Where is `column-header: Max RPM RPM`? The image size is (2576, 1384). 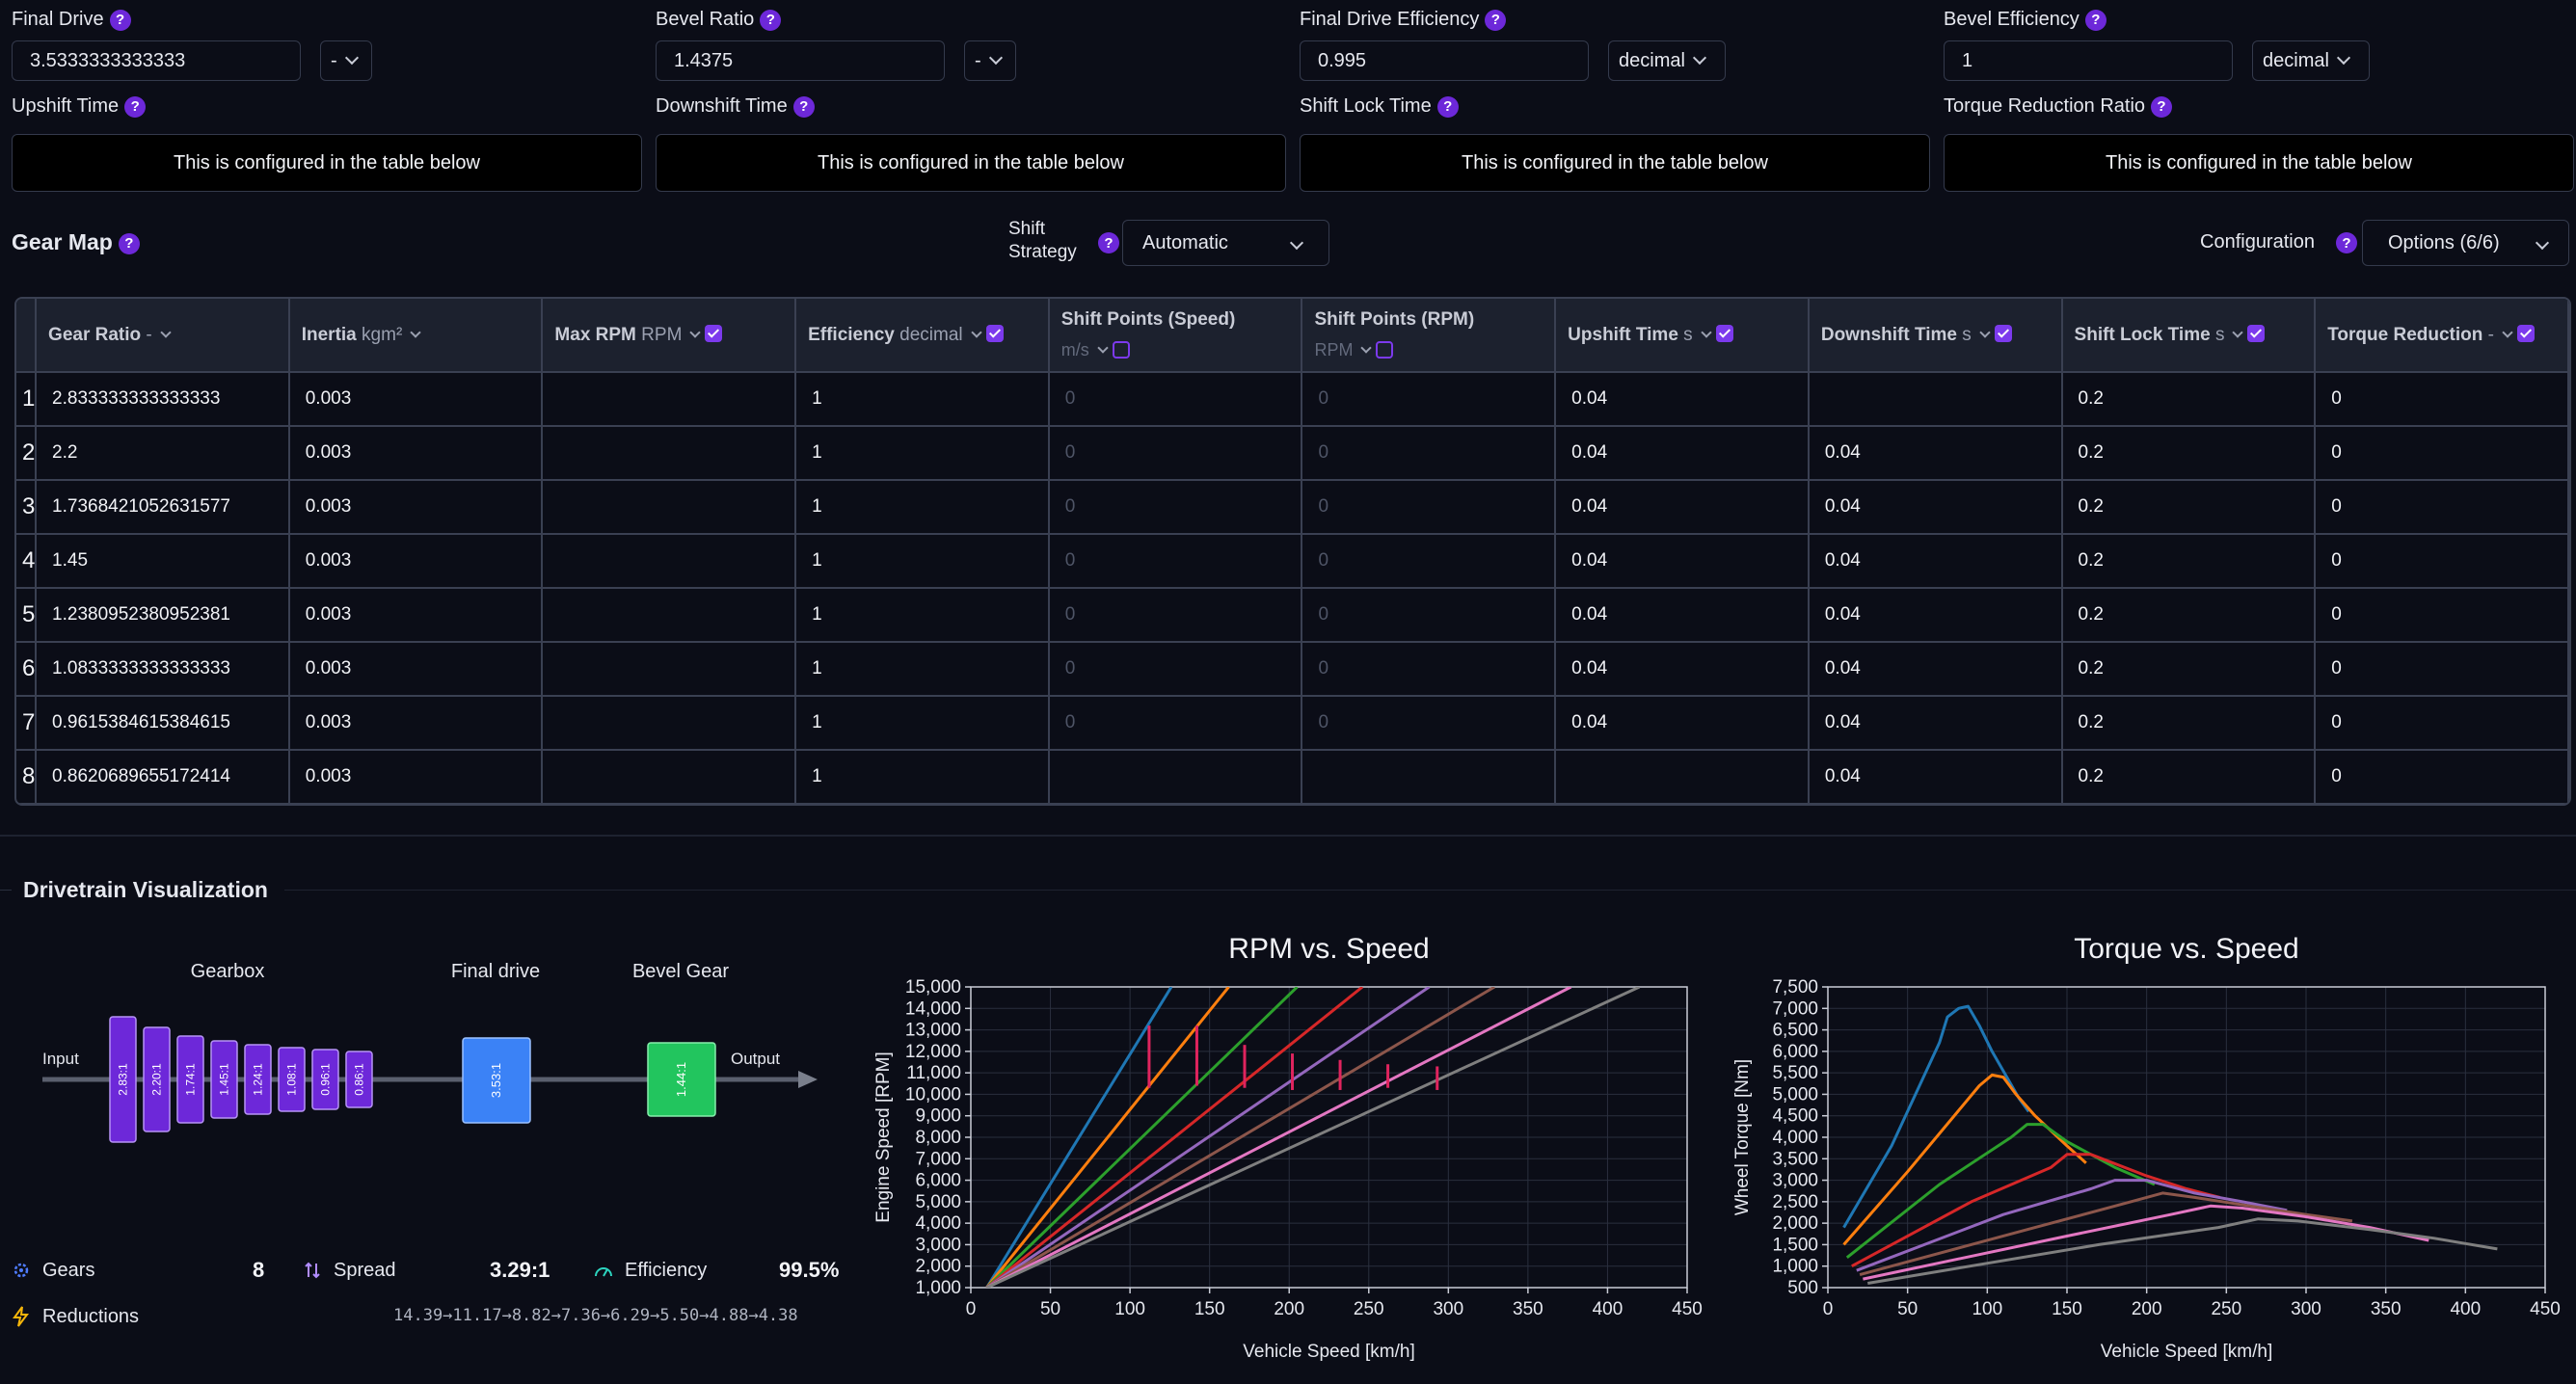 column-header: Max RPM RPM is located at coordinates (670, 336).